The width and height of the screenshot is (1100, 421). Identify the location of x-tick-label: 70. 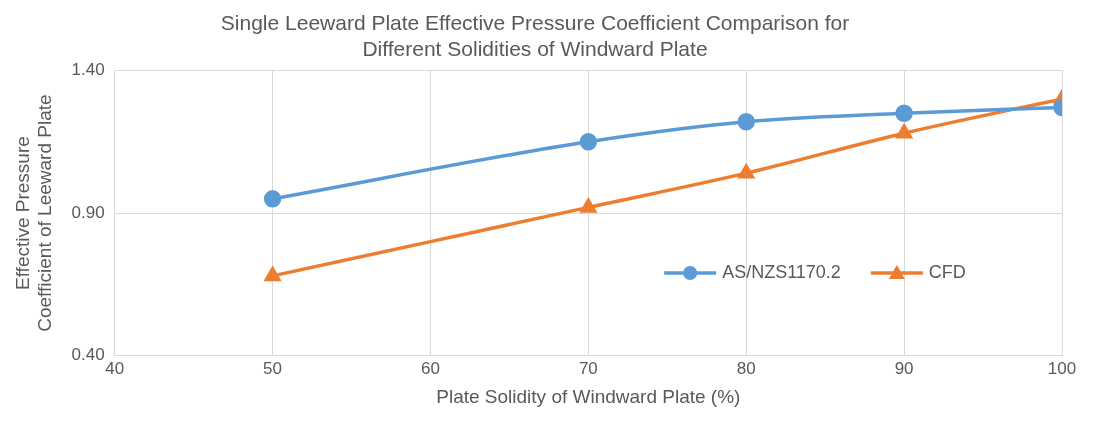
(588, 368).